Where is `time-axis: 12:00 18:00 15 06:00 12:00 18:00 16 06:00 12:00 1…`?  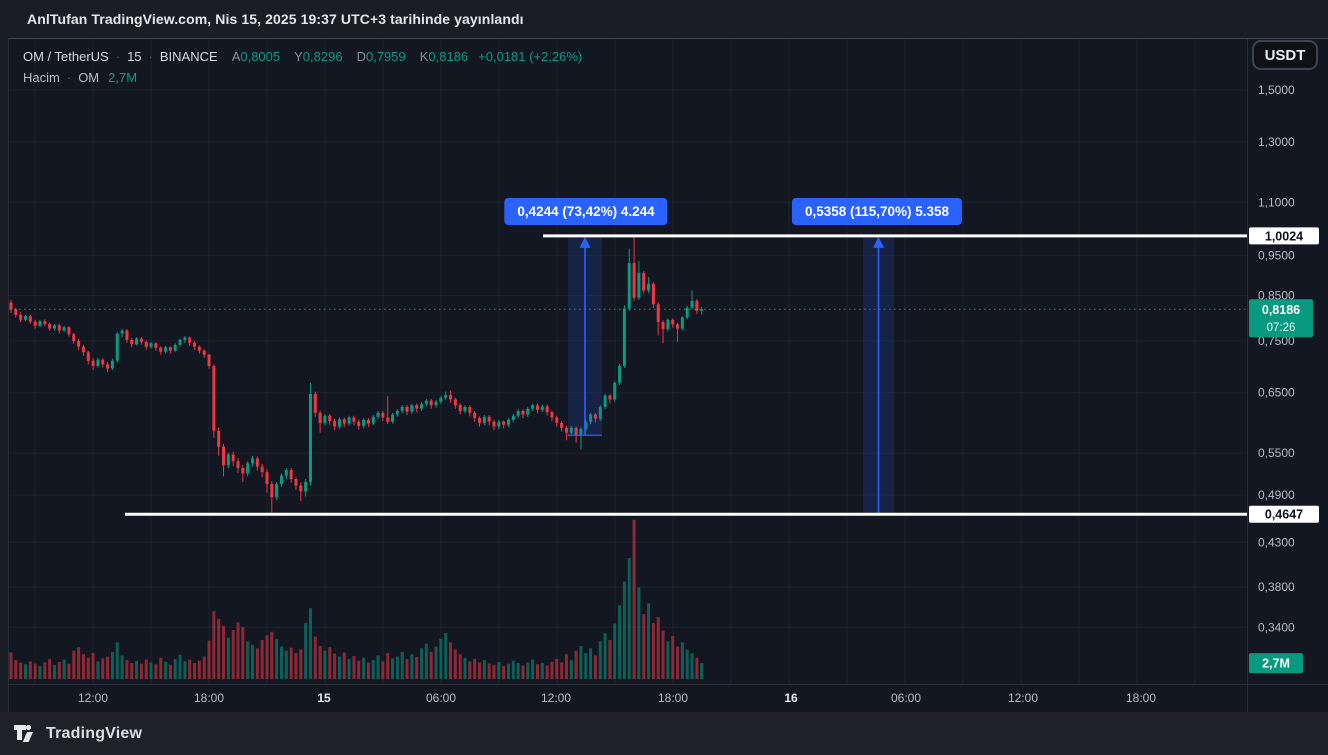 time-axis: 12:00 18:00 15 06:00 12:00 18:00 16 06:00 12:00 1… is located at coordinates (617, 698).